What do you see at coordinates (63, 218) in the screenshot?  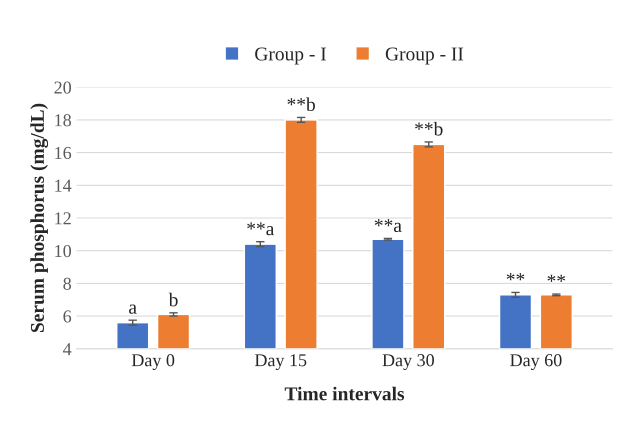 I see `y-tick-label: 12` at bounding box center [63, 218].